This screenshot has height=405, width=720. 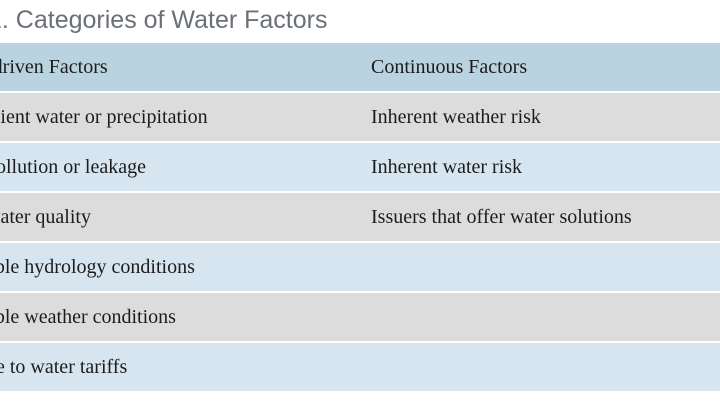 I want to click on table-row: pollution or leakage Inherent water risk, so click(x=360, y=167).